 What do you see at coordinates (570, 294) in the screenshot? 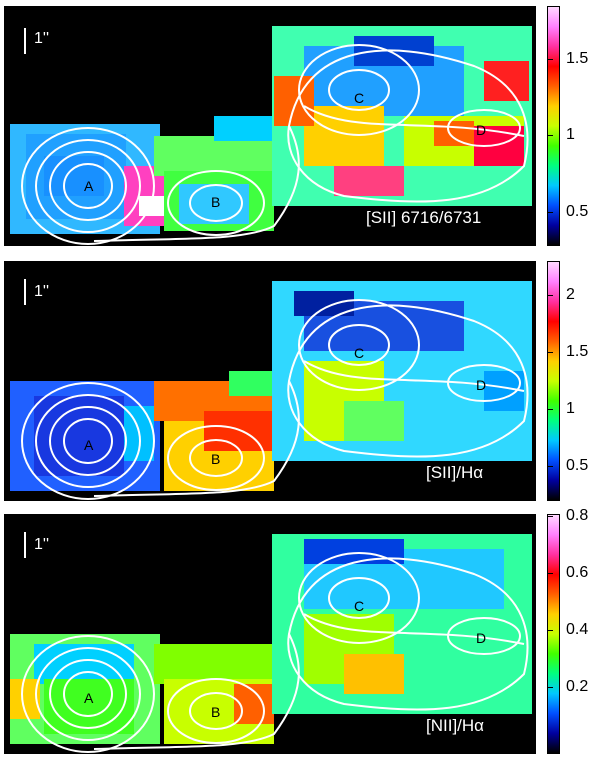
I see `colorbar-label-2-0: 2` at bounding box center [570, 294].